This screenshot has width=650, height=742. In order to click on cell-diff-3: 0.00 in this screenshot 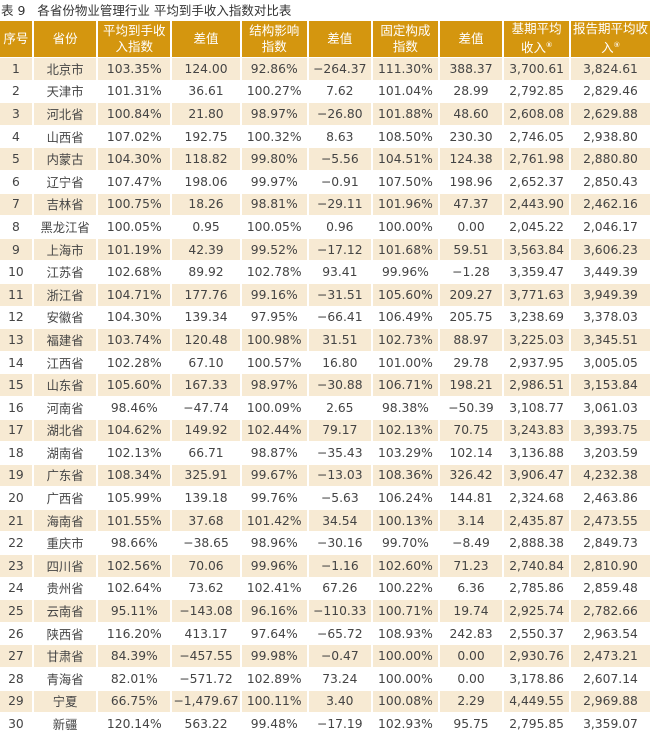, I will do `click(471, 226)`.